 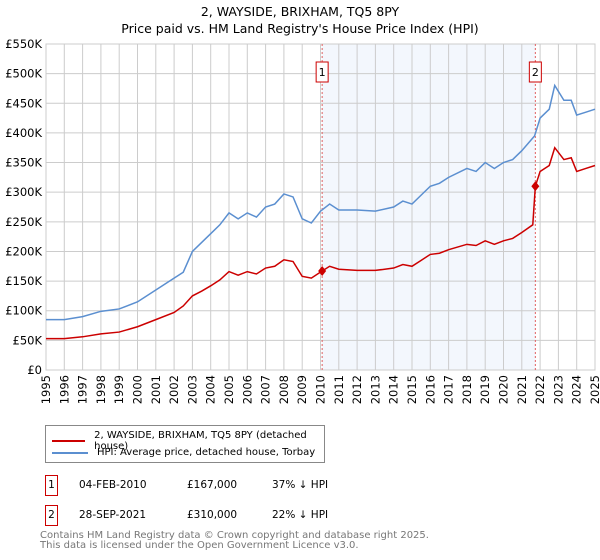 What do you see at coordinates (321, 389) in the screenshot?
I see `x-tick-label: 2010` at bounding box center [321, 389].